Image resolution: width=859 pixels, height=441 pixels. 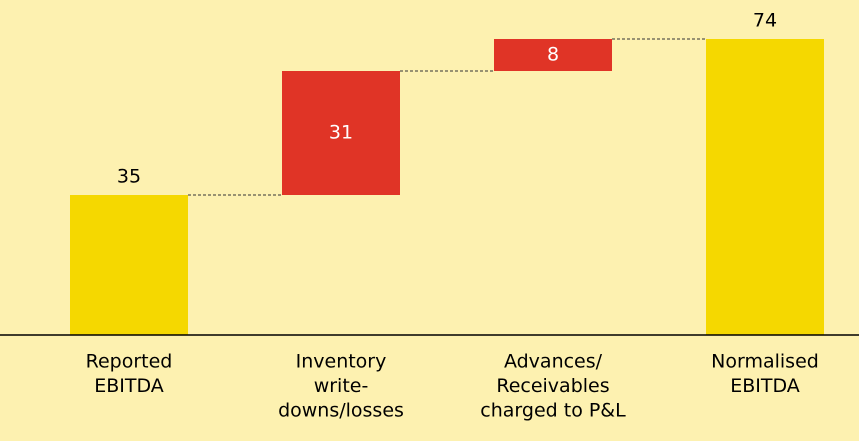 I want to click on value-label: 31, so click(x=341, y=133).